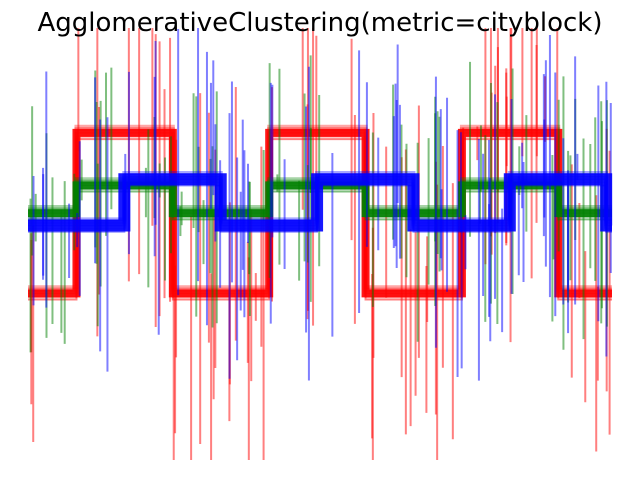 The width and height of the screenshot is (640, 480). I want to click on series-main-line, so click(320, 202).